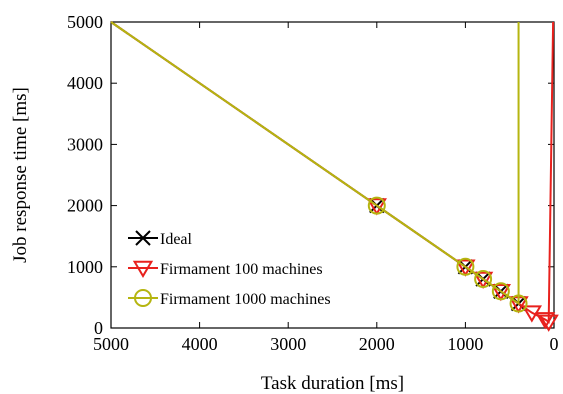 The height and width of the screenshot is (394, 563). Describe the element at coordinates (85, 267) in the screenshot. I see `y-tick-label: 1000` at that location.